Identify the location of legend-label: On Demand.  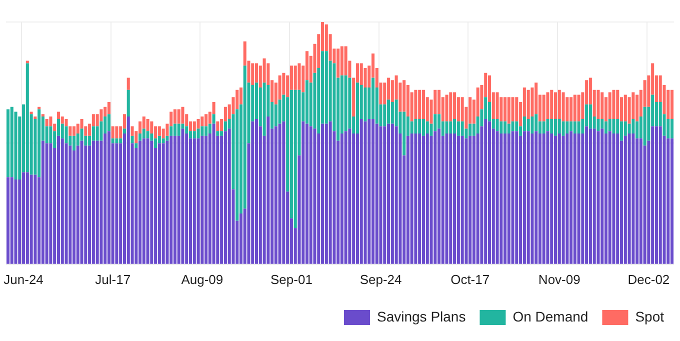
(550, 316).